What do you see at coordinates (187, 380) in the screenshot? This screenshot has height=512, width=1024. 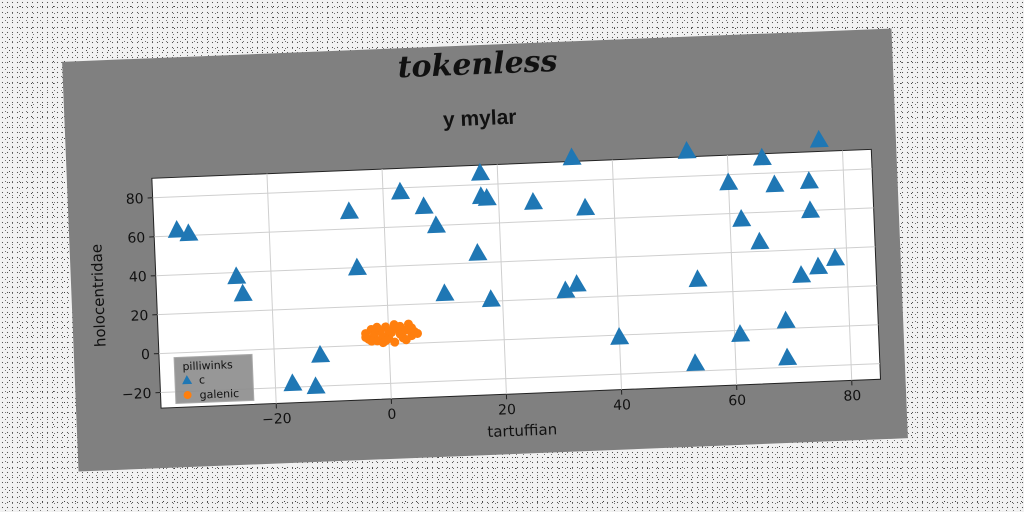 I see `legend-marker-c` at bounding box center [187, 380].